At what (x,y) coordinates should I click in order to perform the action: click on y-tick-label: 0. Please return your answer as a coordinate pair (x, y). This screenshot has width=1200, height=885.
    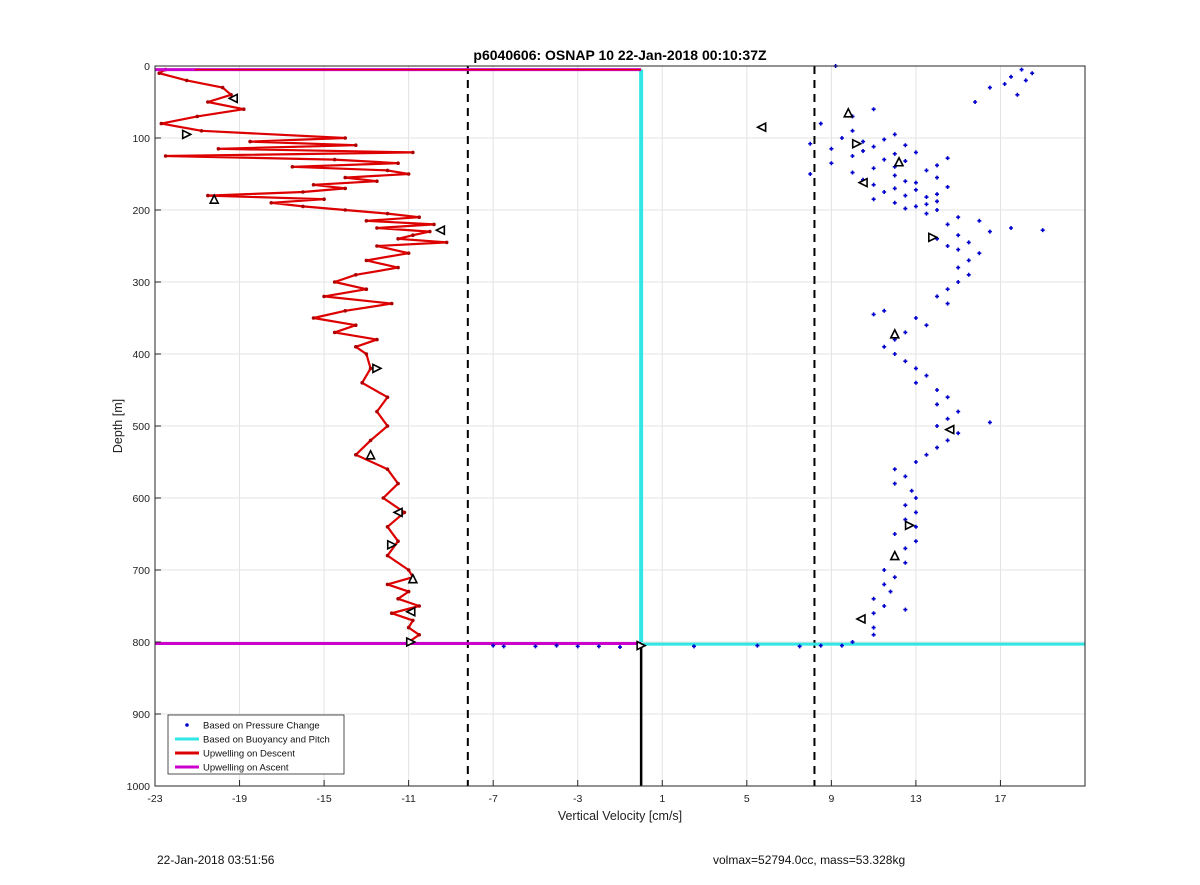
    Looking at the image, I should click on (147, 67).